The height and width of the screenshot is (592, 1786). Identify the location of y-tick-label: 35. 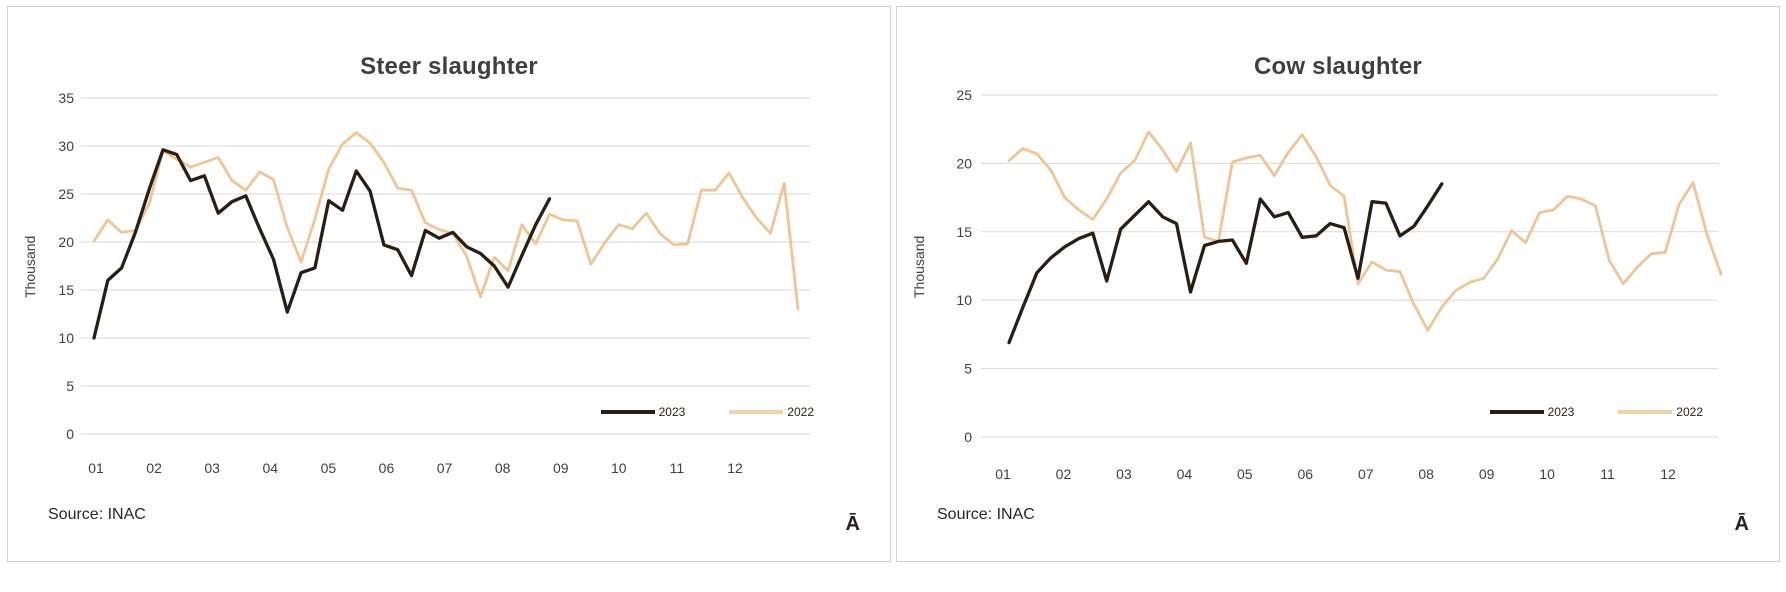
(66, 98).